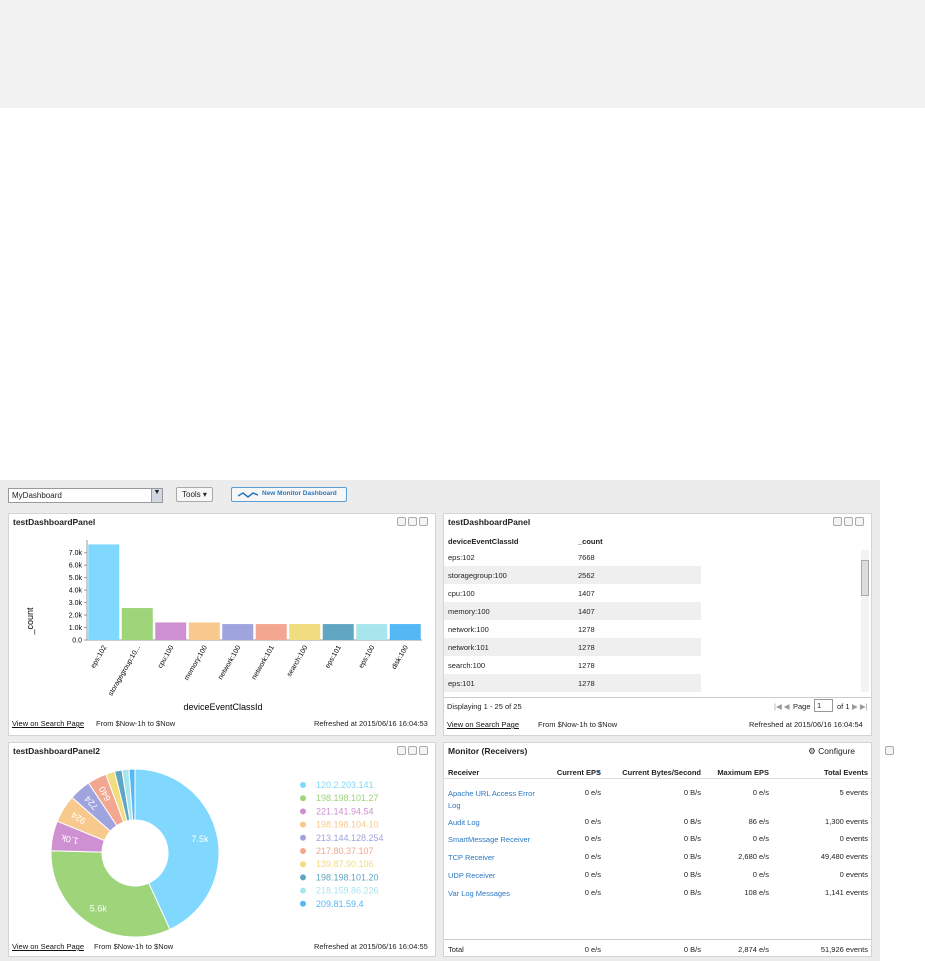 The height and width of the screenshot is (961, 925). What do you see at coordinates (299, 493) in the screenshot?
I see `new-monitor-label: New Monitor Dashboard` at bounding box center [299, 493].